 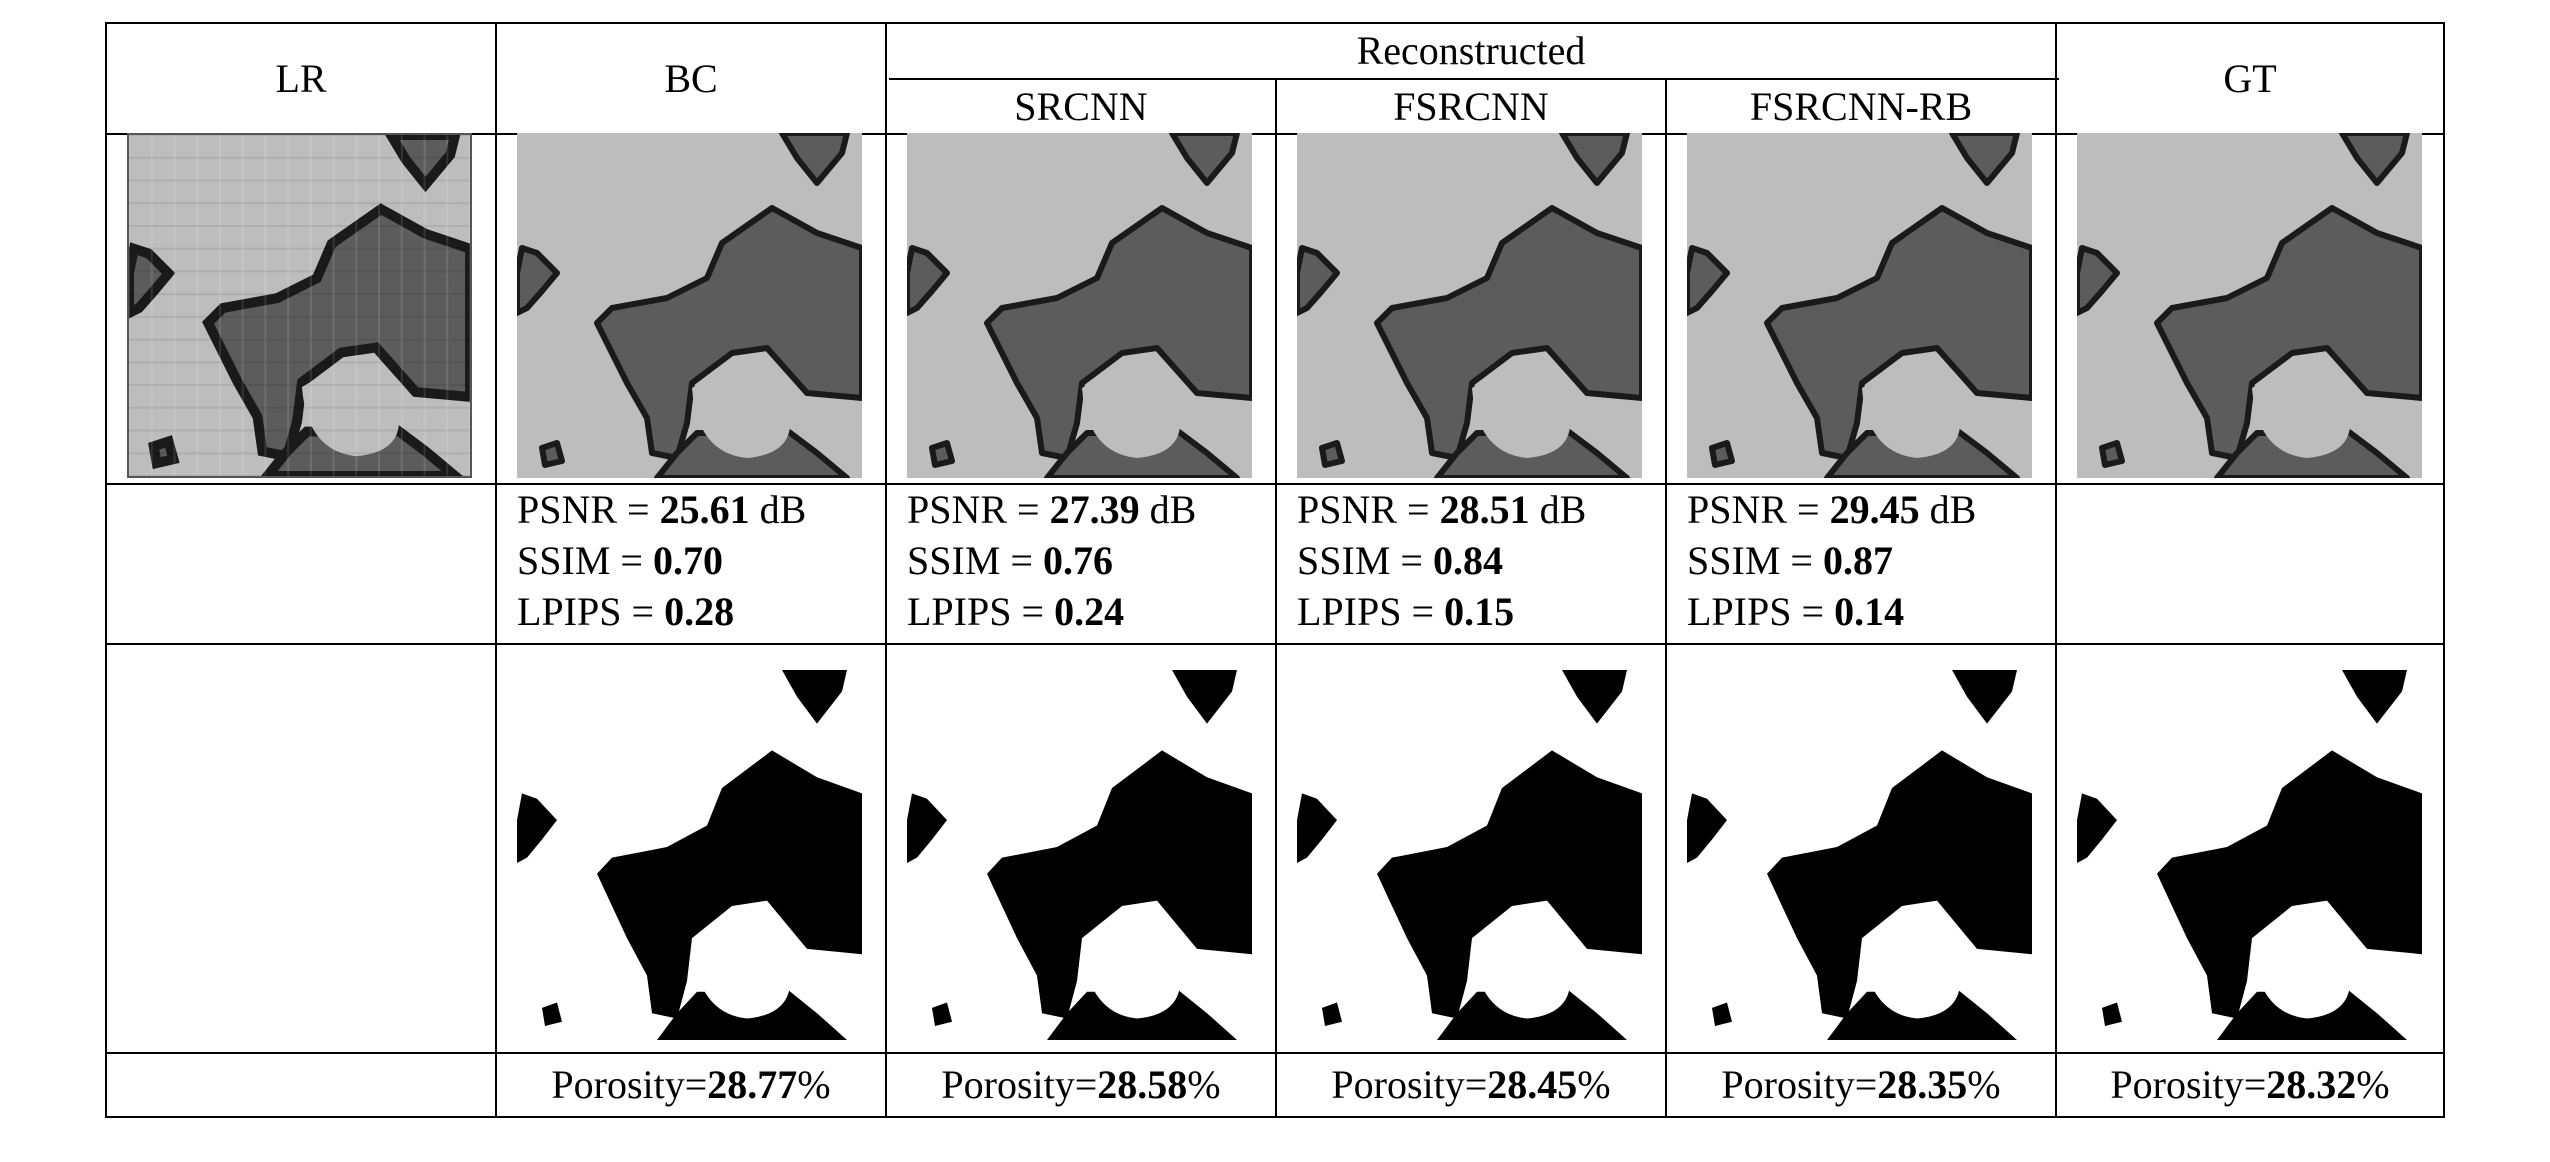 I want to click on srcnn-psnr: PSNR = 27.39 dB, so click(x=1051, y=509).